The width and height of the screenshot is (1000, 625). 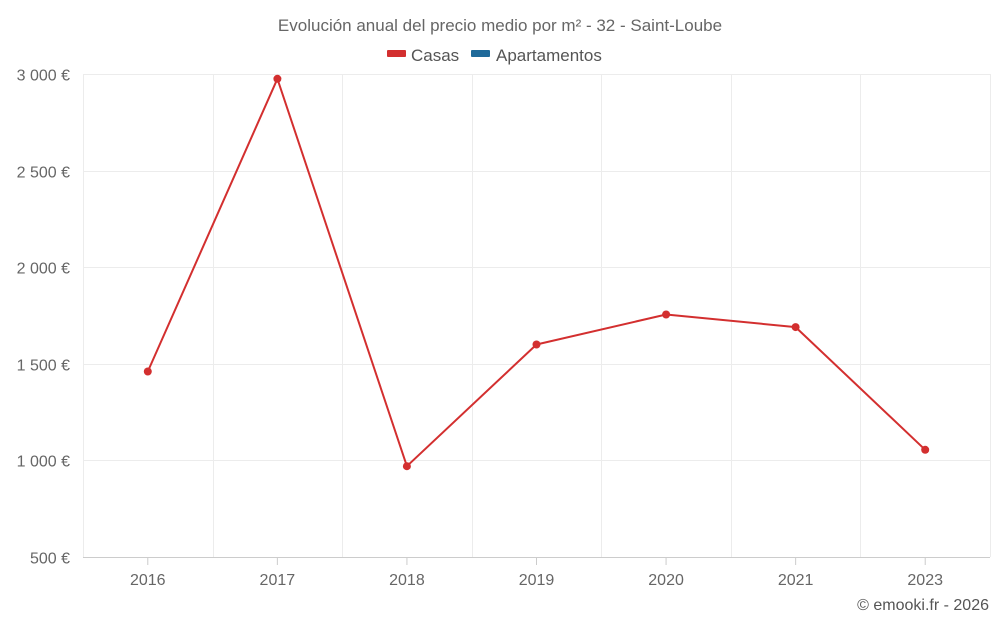 I want to click on x-tick-label: 2017, so click(x=278, y=580).